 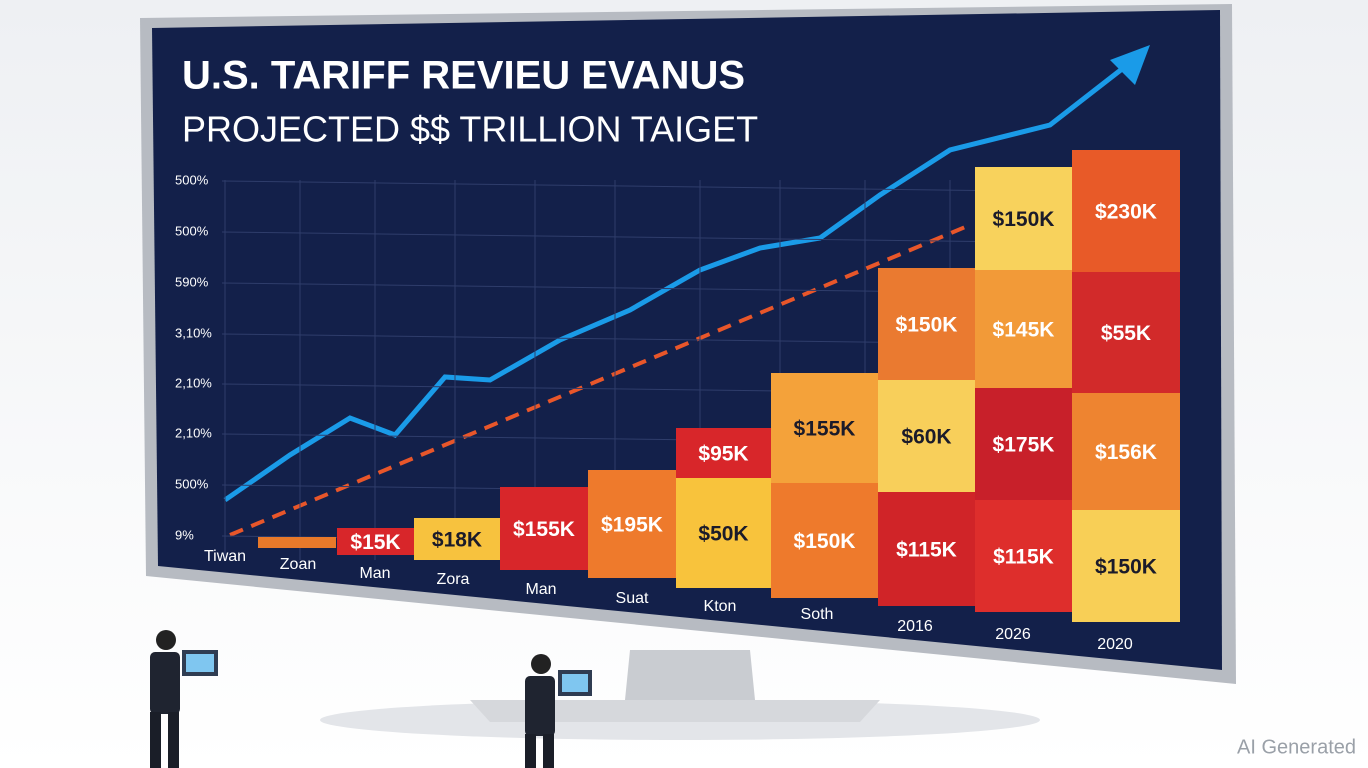 I want to click on monitor-neck, so click(x=690, y=675).